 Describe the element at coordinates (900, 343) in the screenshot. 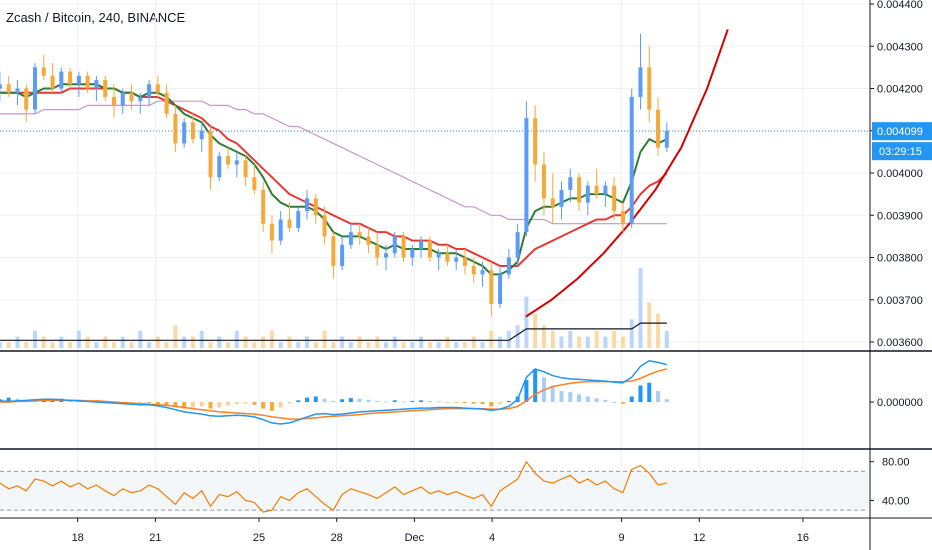

I see `price-tick-label: 0.003600` at that location.